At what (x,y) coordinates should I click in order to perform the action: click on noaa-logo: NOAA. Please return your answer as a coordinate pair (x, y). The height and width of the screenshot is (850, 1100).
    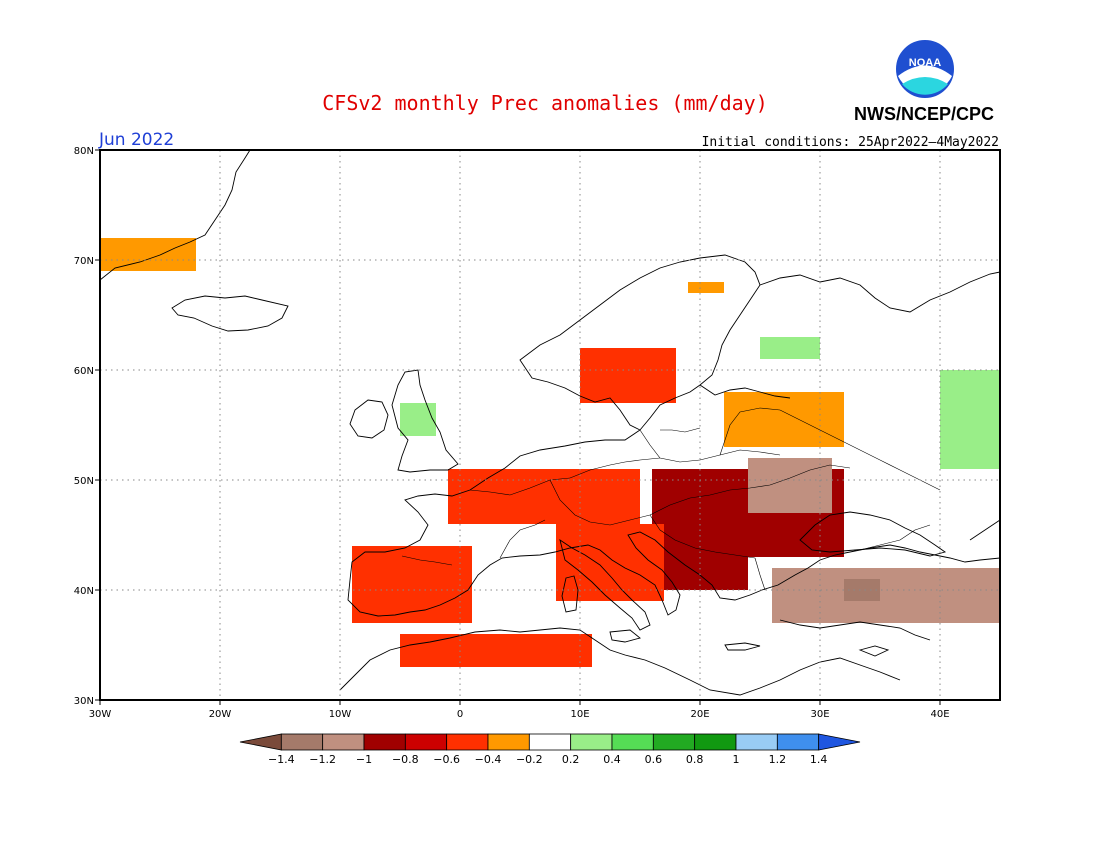
    Looking at the image, I should click on (925, 69).